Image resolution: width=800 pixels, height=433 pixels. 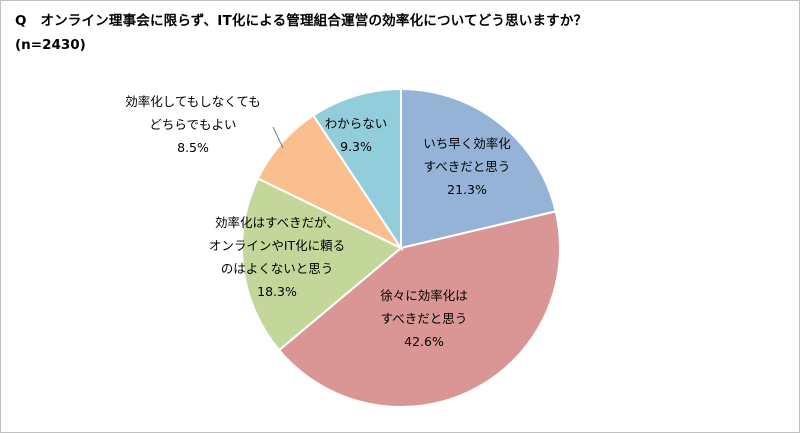 What do you see at coordinates (424, 295) in the screenshot?
I see `slice-label-text: 徐々に効率化は` at bounding box center [424, 295].